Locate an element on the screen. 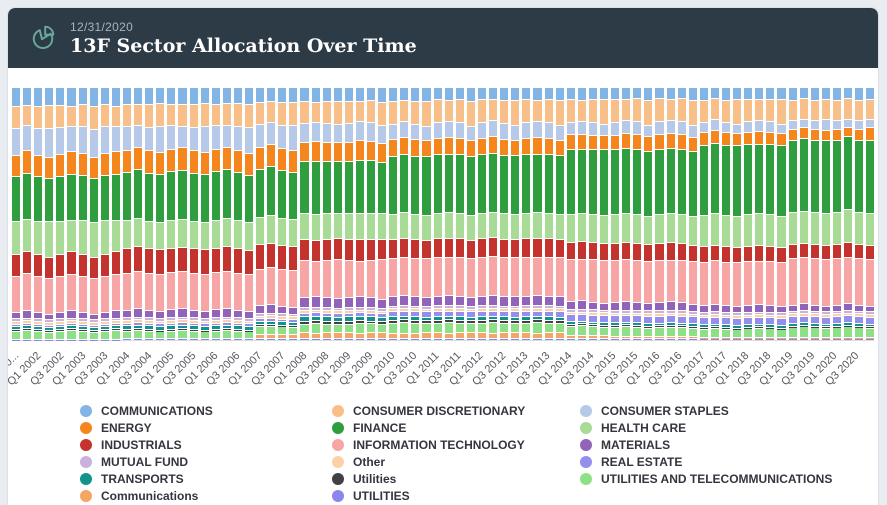 This screenshot has width=887, height=505. legend-item: MATERIALS is located at coordinates (724, 444).